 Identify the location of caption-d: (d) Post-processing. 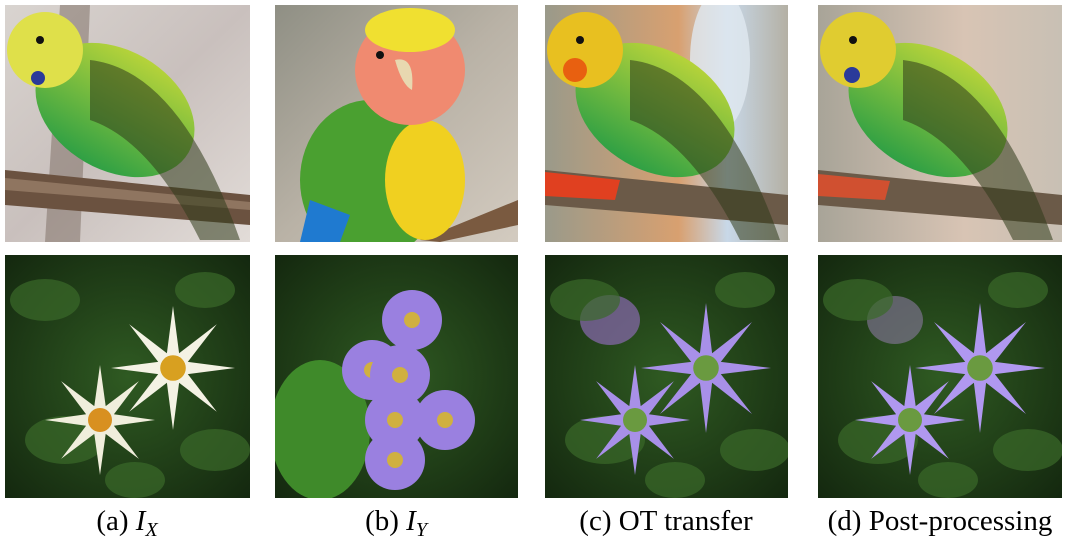
(940, 521).